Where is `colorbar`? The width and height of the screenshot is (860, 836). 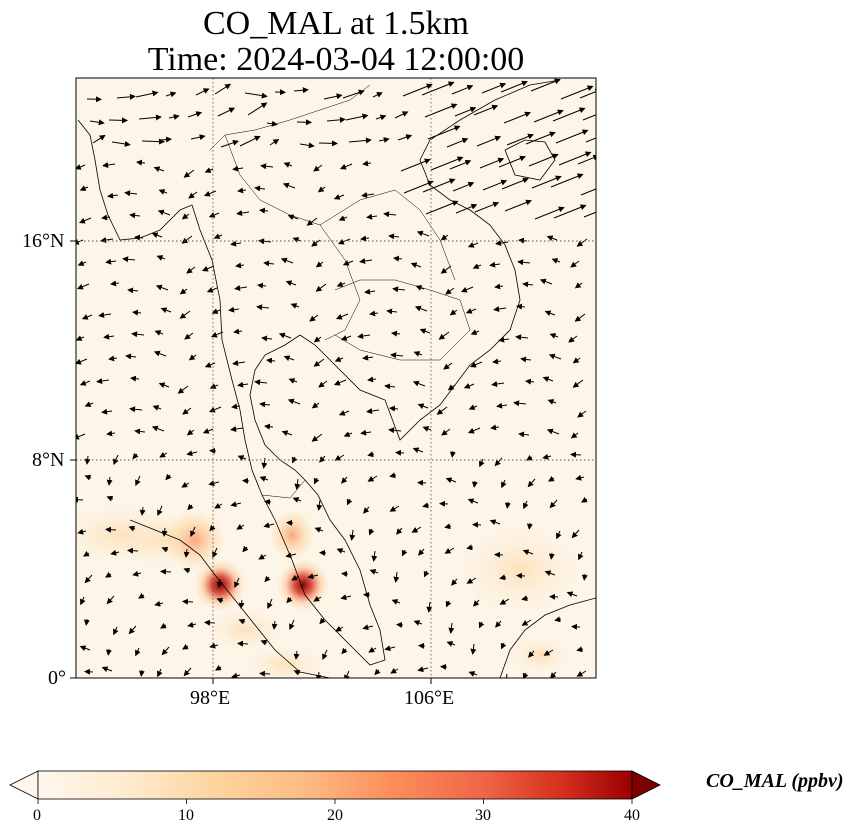
colorbar is located at coordinates (335, 787).